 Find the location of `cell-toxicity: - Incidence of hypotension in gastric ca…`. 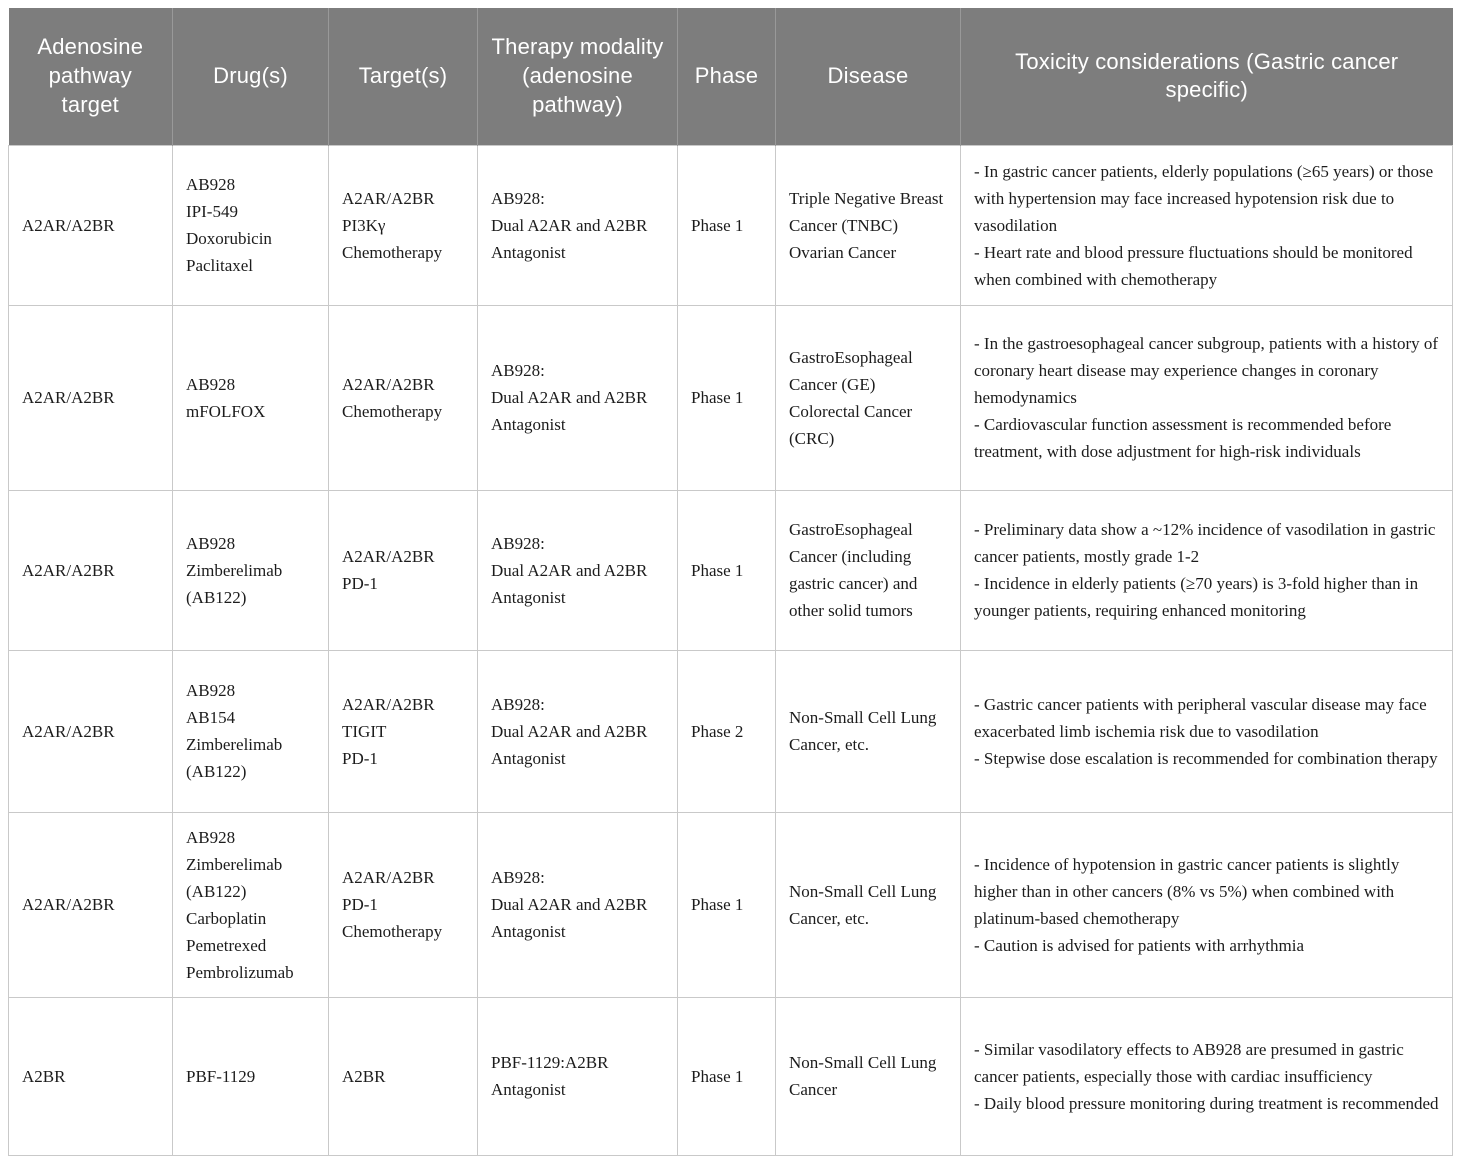

cell-toxicity: - Incidence of hypotension in gastric ca… is located at coordinates (1206, 904).